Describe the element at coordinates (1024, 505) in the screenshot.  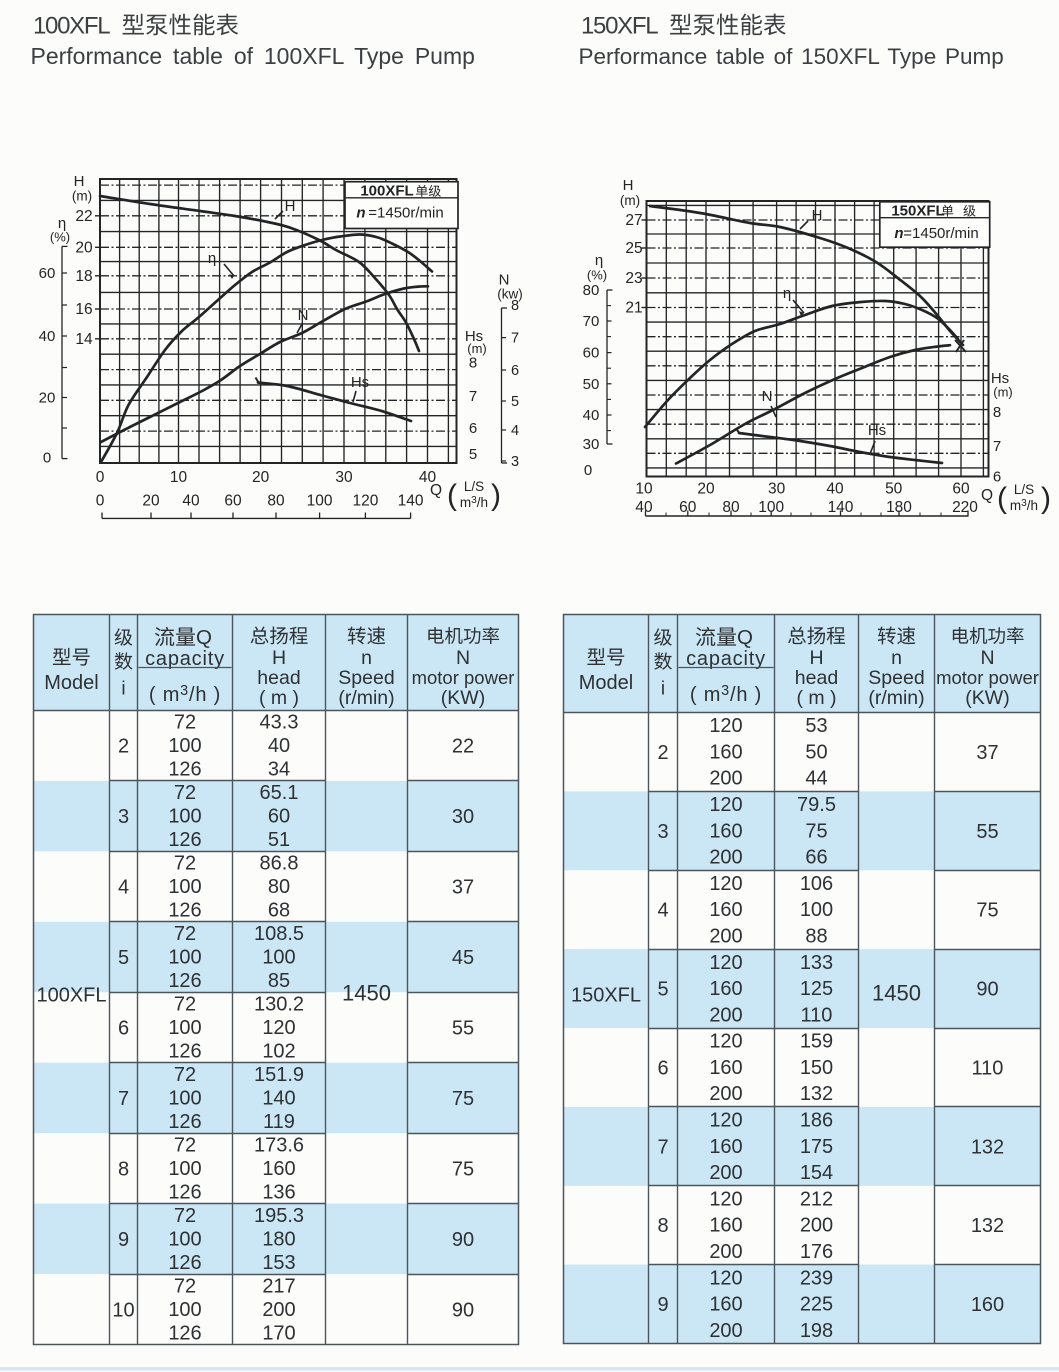
I see `svg-text: m3/h` at that location.